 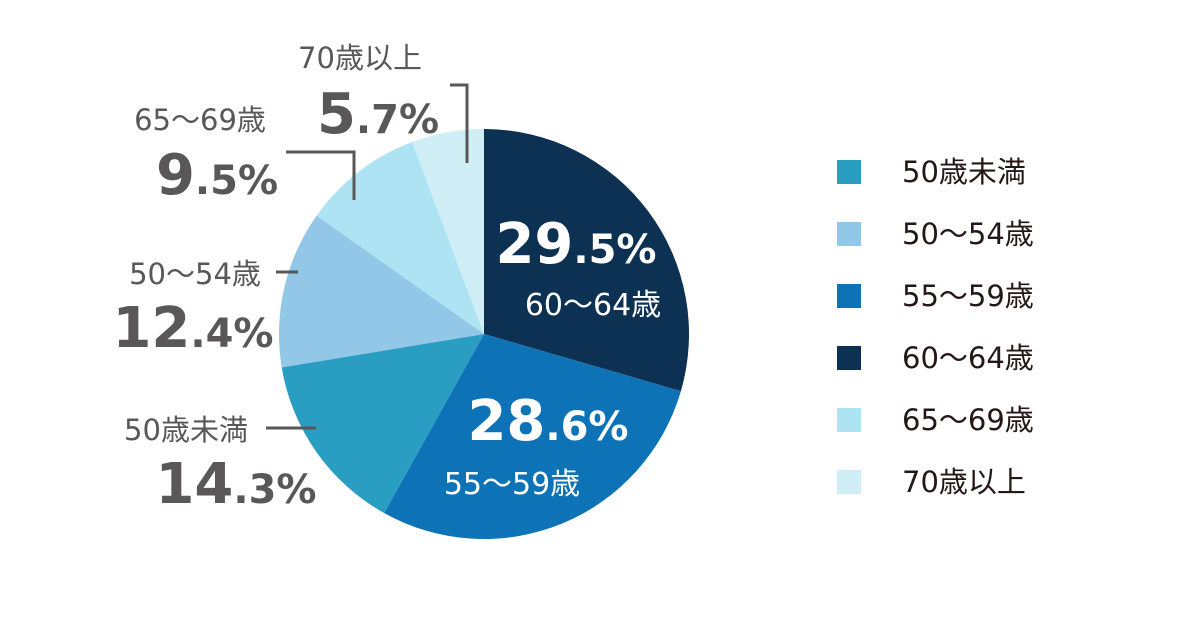 I want to click on pct-decimal: .4%, so click(x=231, y=334).